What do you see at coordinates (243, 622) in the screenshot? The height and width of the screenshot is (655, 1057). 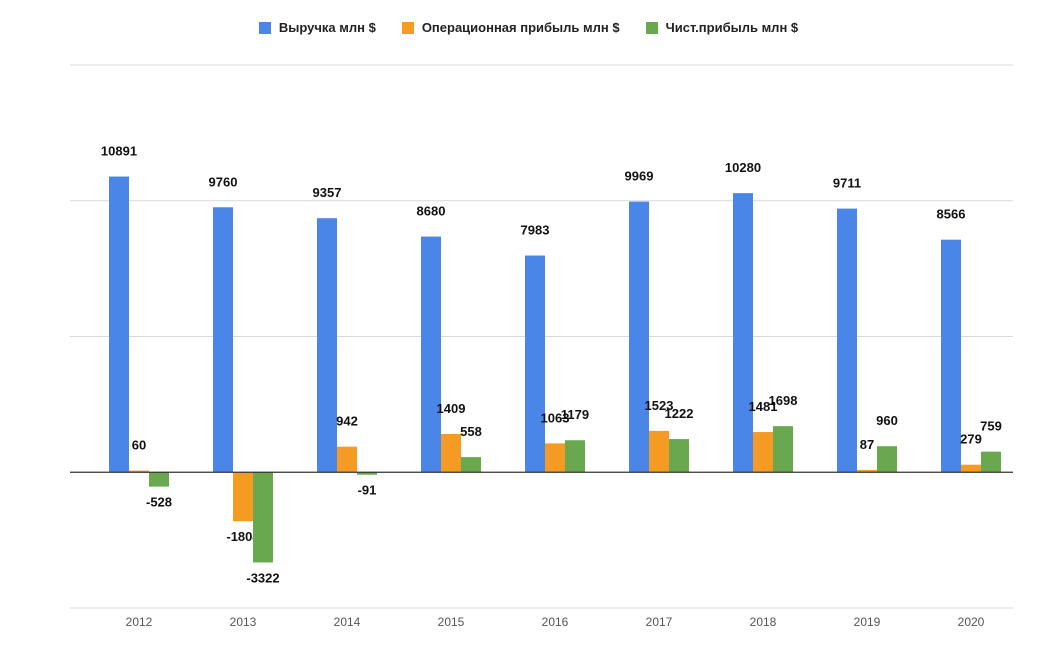 I see `x-tick-label: 2013` at bounding box center [243, 622].